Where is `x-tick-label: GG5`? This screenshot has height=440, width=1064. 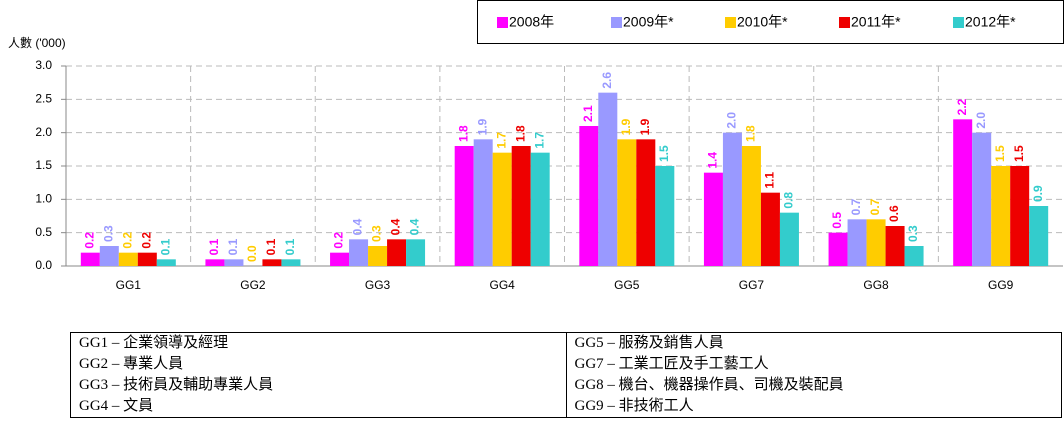 x-tick-label: GG5 is located at coordinates (627, 285).